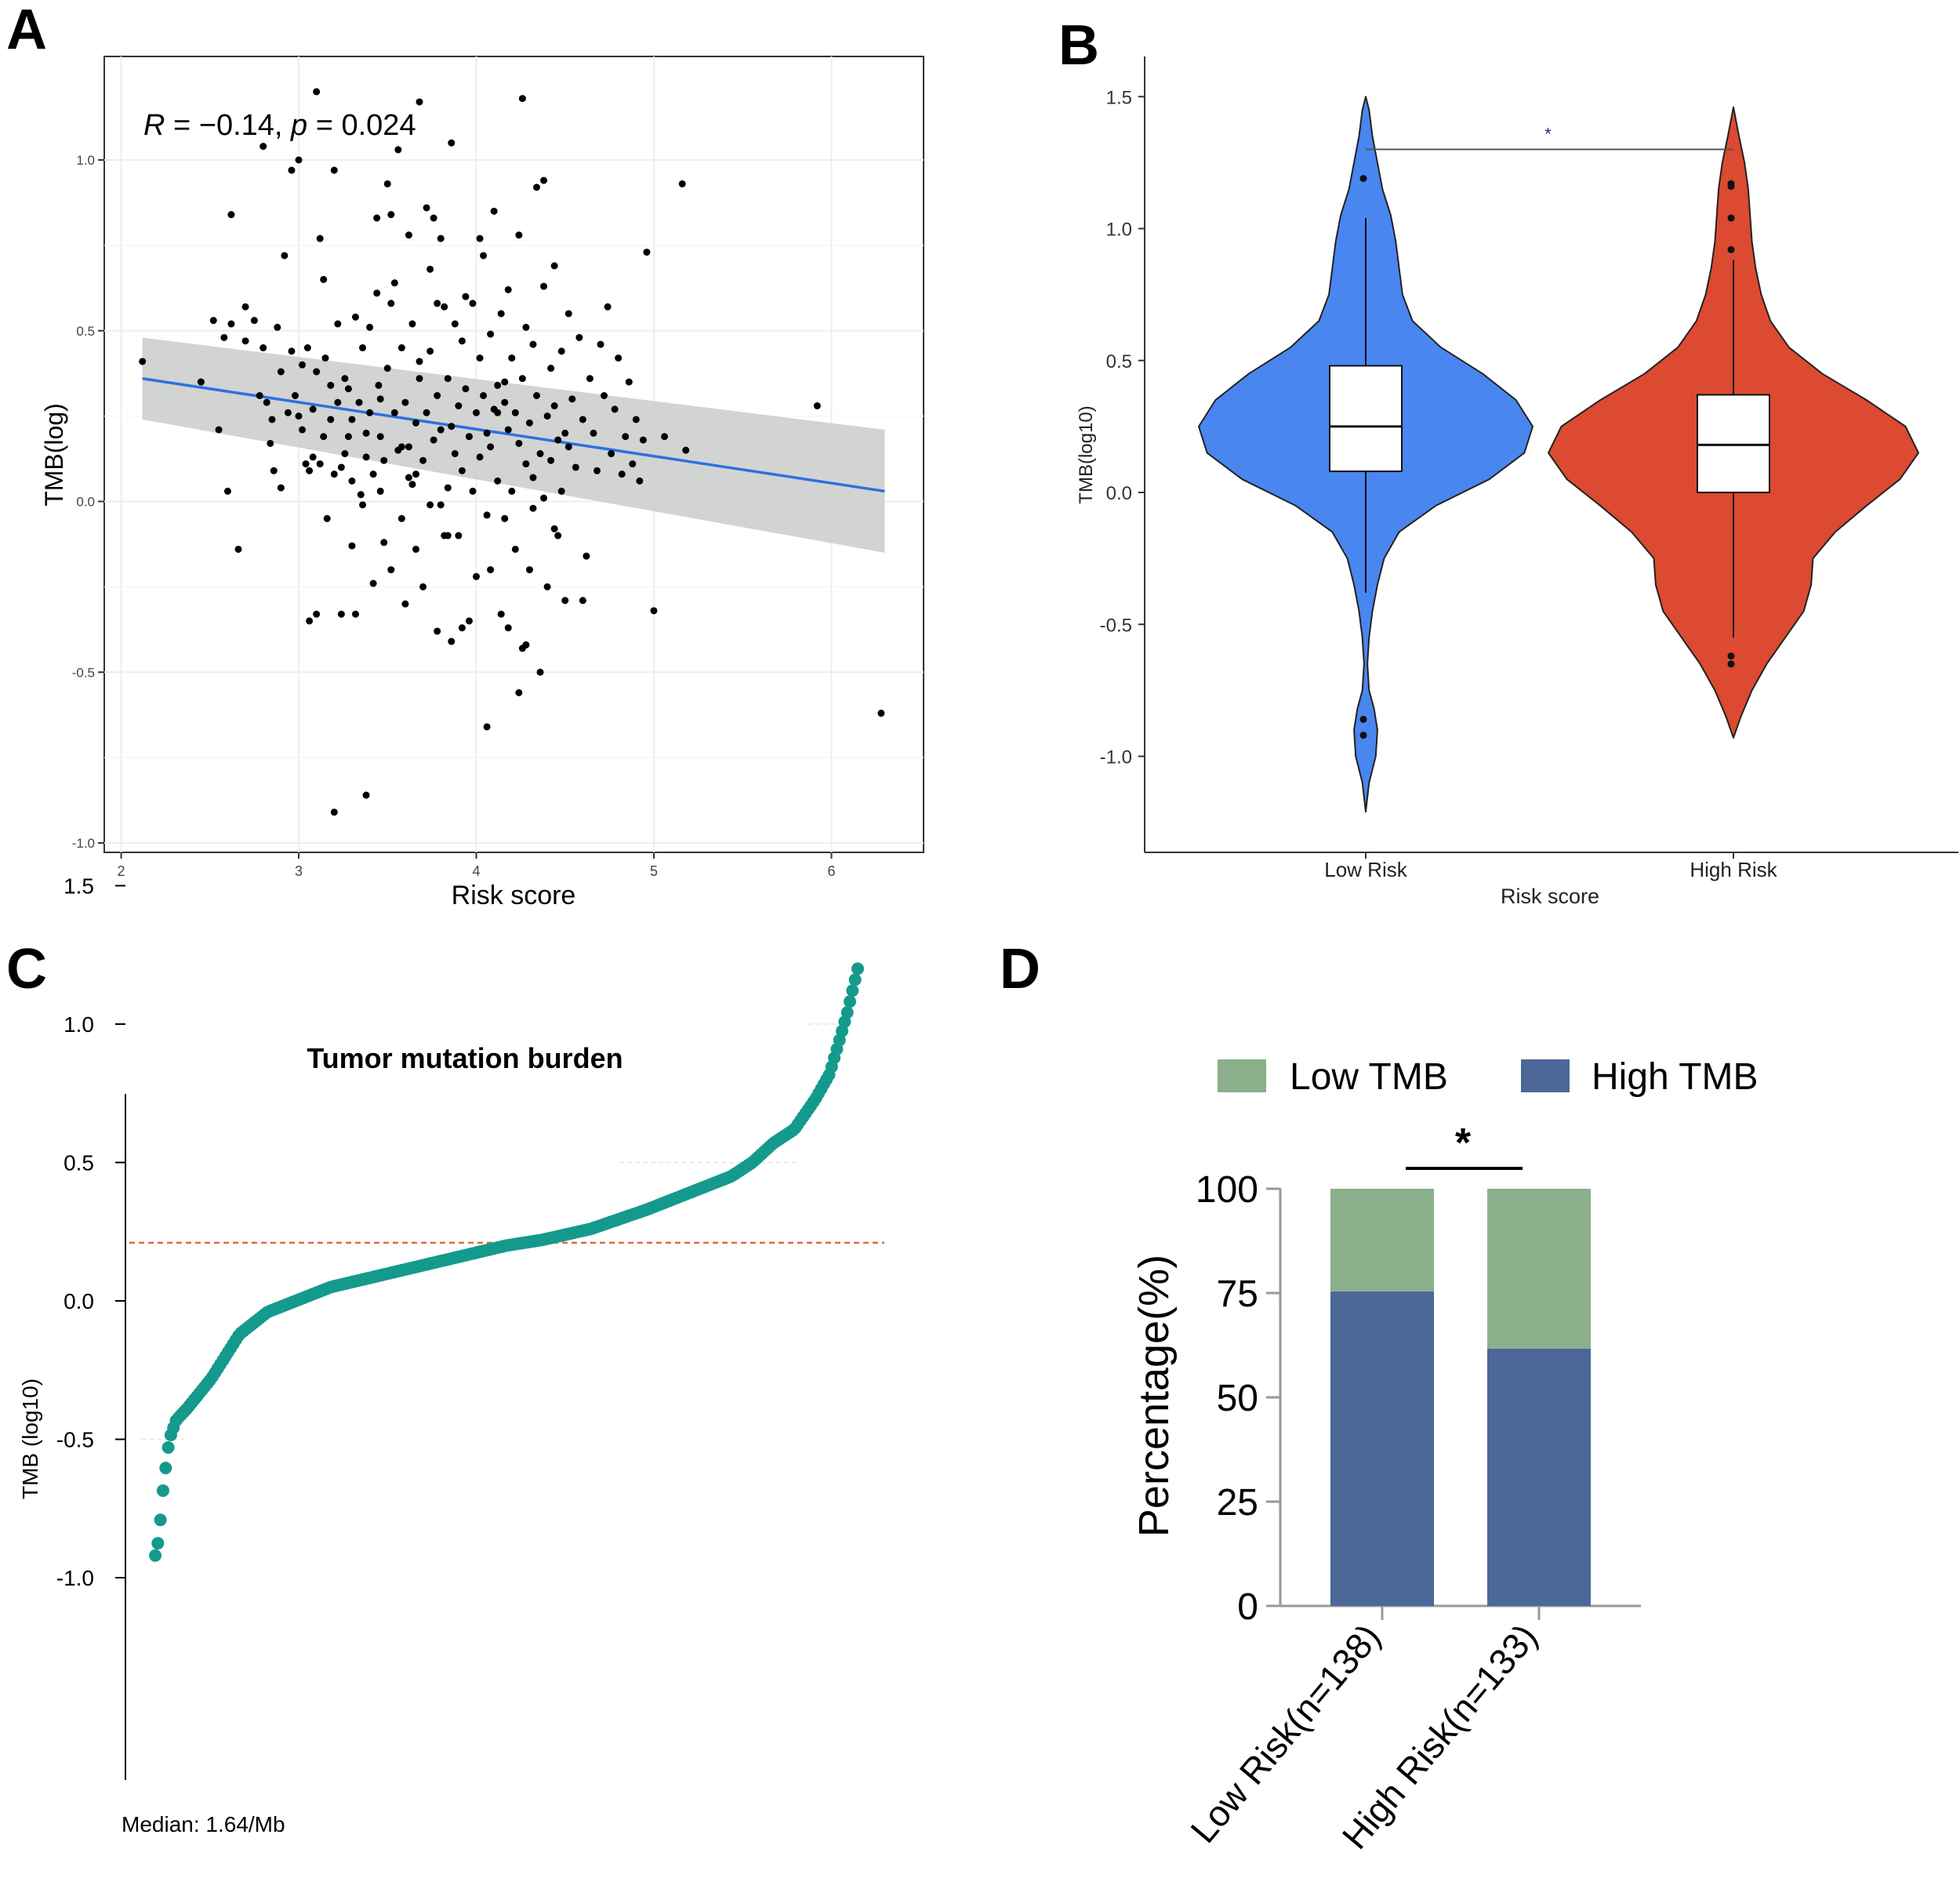 The width and height of the screenshot is (1960, 1889). I want to click on legend-high-tmb-label: High TMB, so click(1675, 1077).